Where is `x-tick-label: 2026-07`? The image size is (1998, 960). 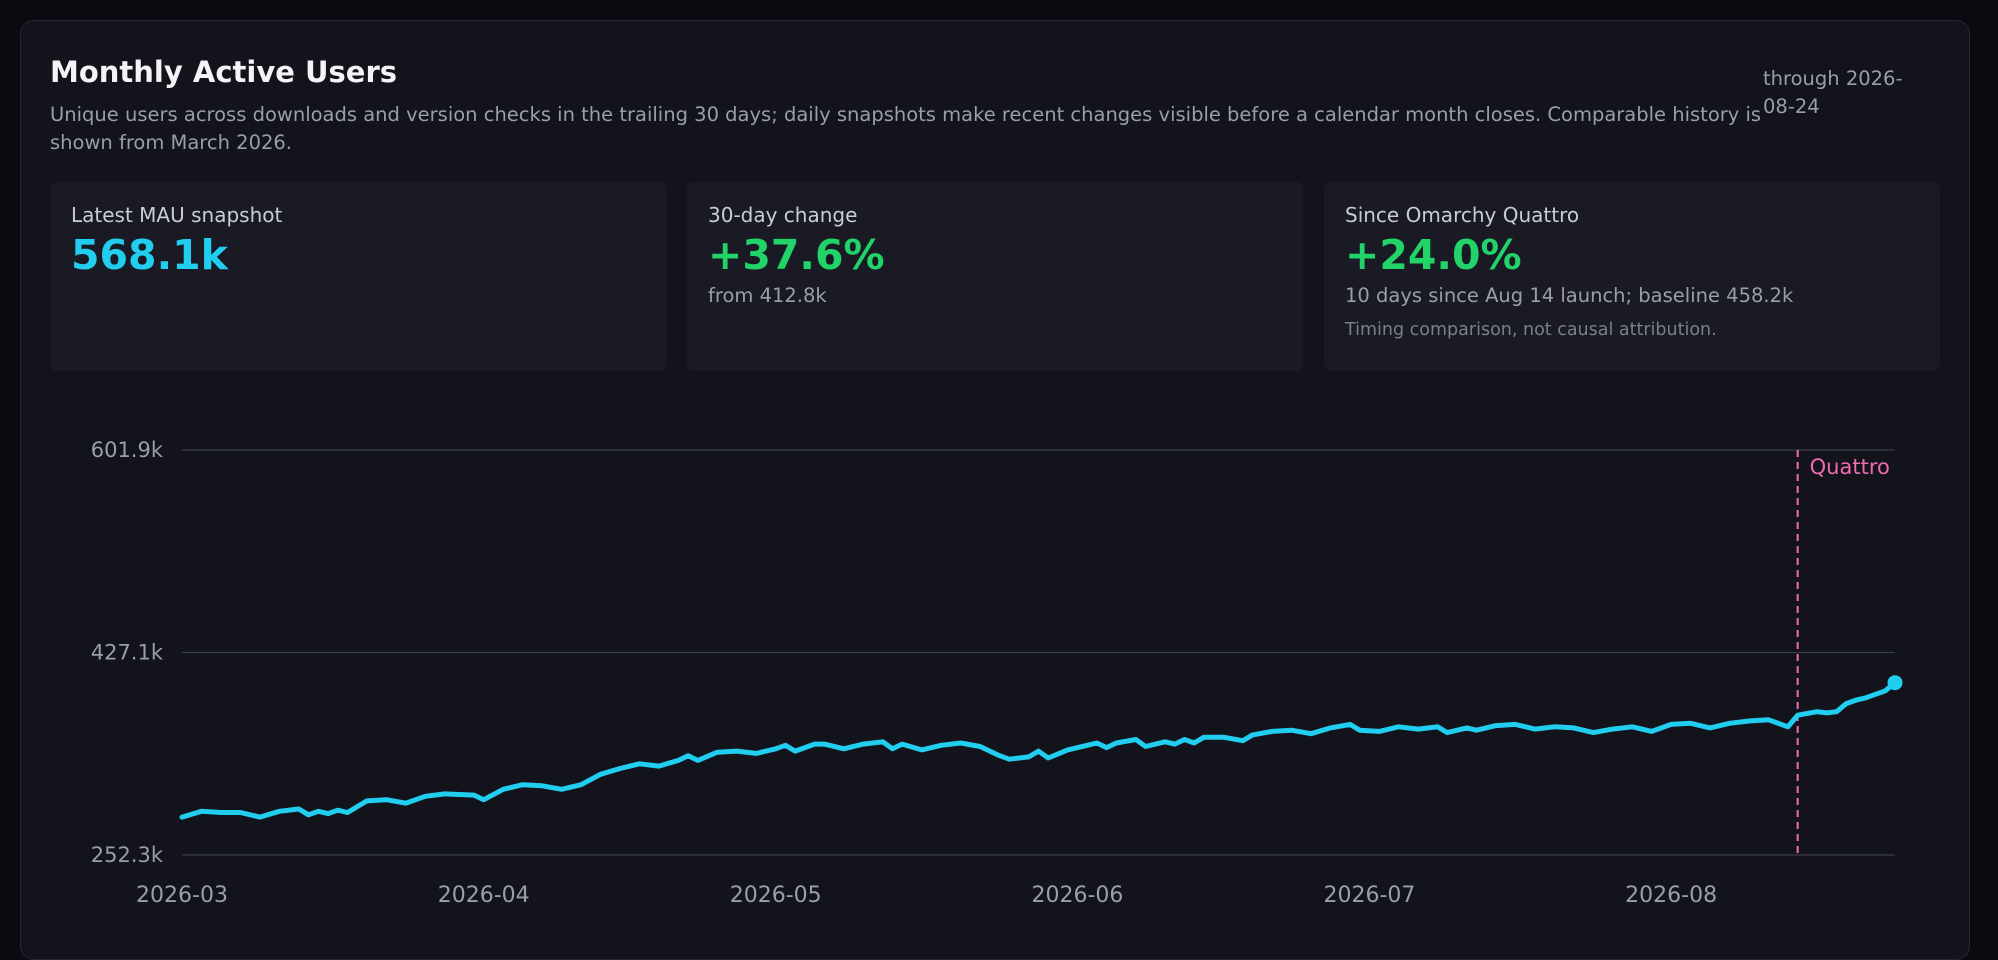
x-tick-label: 2026-07 is located at coordinates (1369, 895).